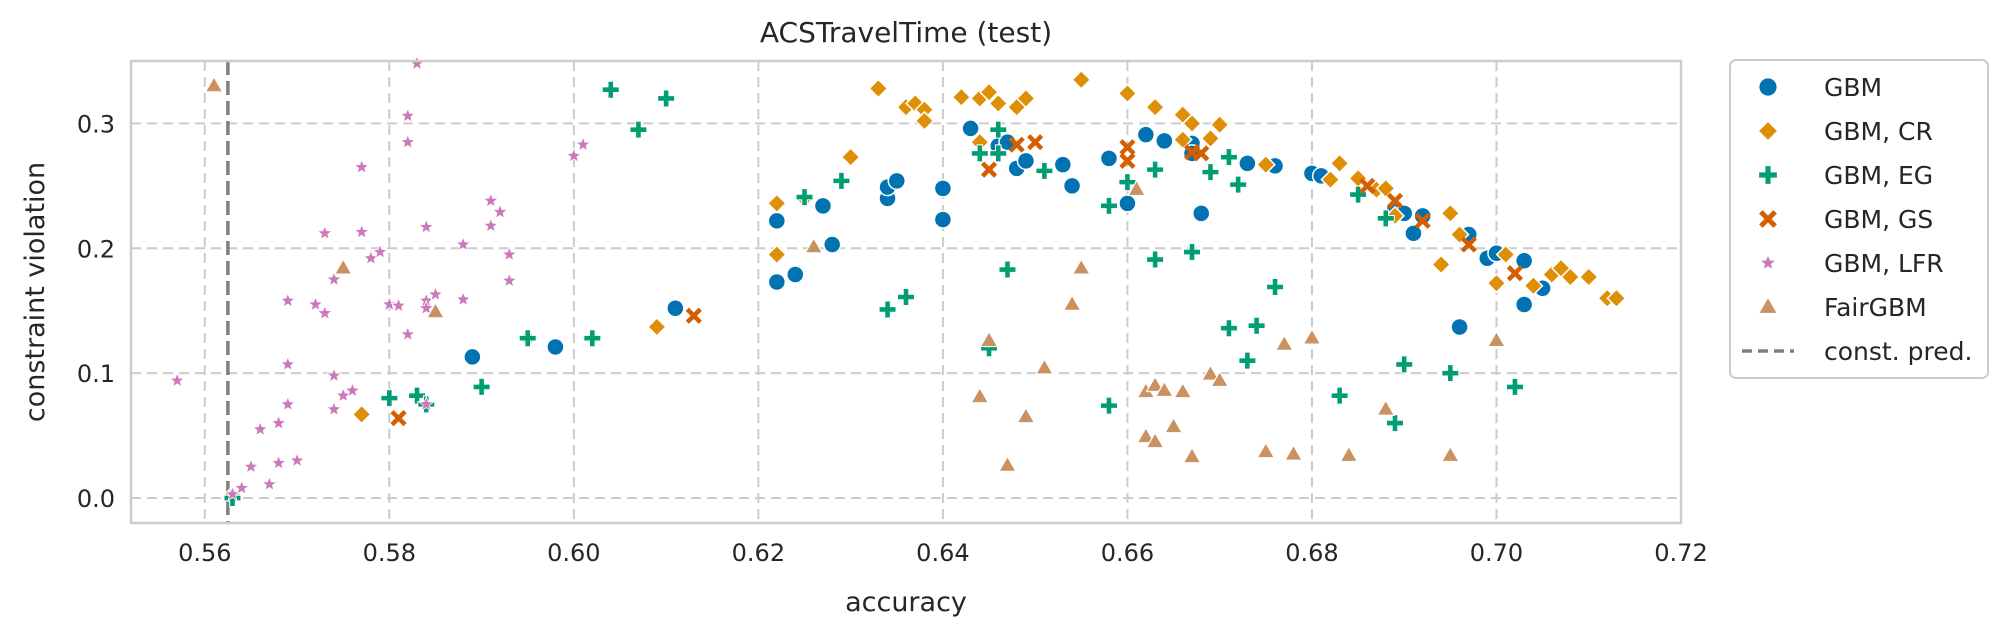  I want to click on x-tick-label: 0.58, so click(389, 553).